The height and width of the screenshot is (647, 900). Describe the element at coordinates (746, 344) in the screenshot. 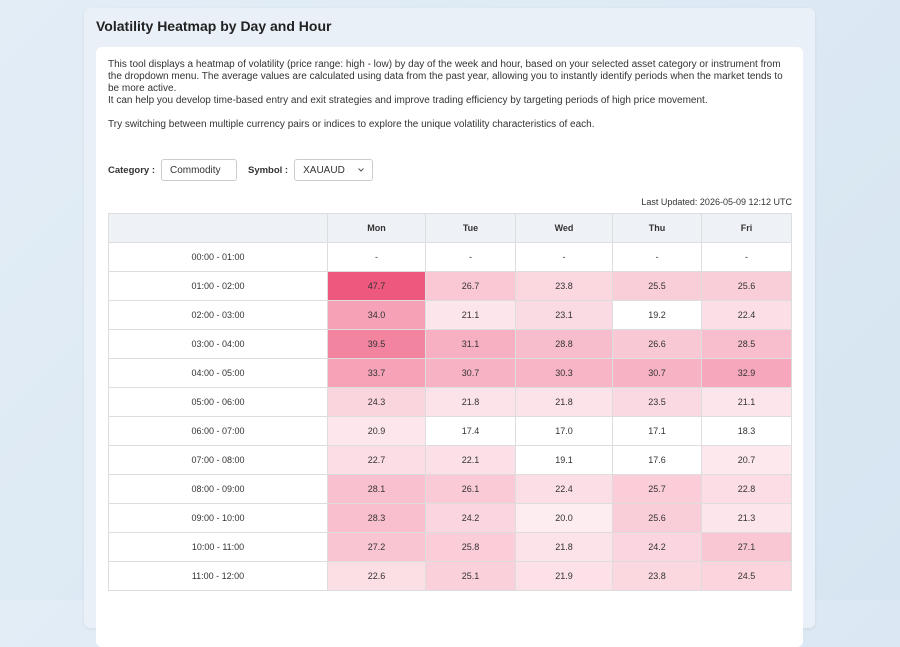

I see `heat-cell: 28.5` at that location.